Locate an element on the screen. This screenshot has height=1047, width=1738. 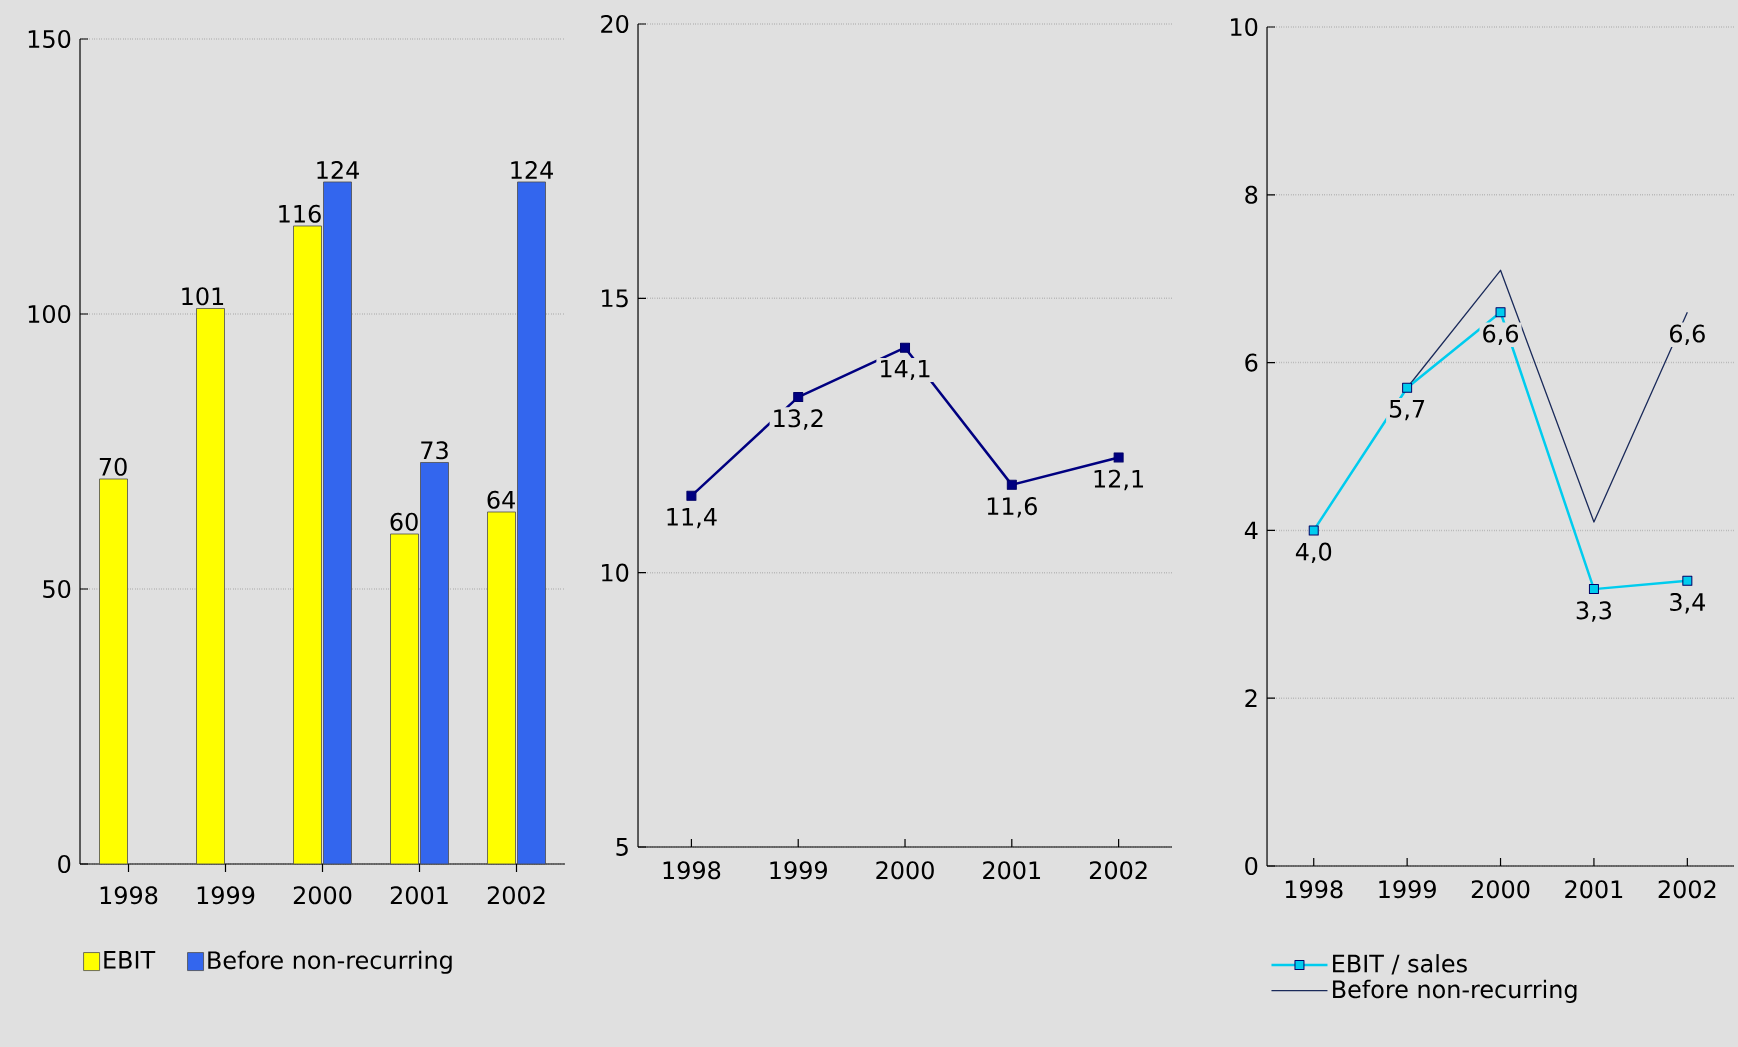
y-tick-label: 6 is located at coordinates (1251, 362).